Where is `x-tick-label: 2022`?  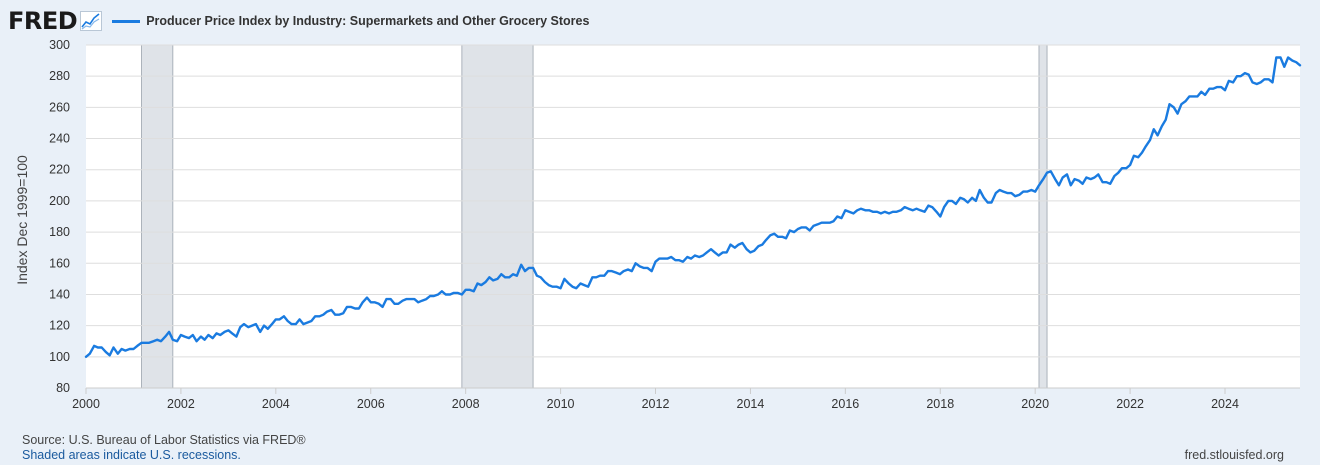
x-tick-label: 2022 is located at coordinates (1130, 404).